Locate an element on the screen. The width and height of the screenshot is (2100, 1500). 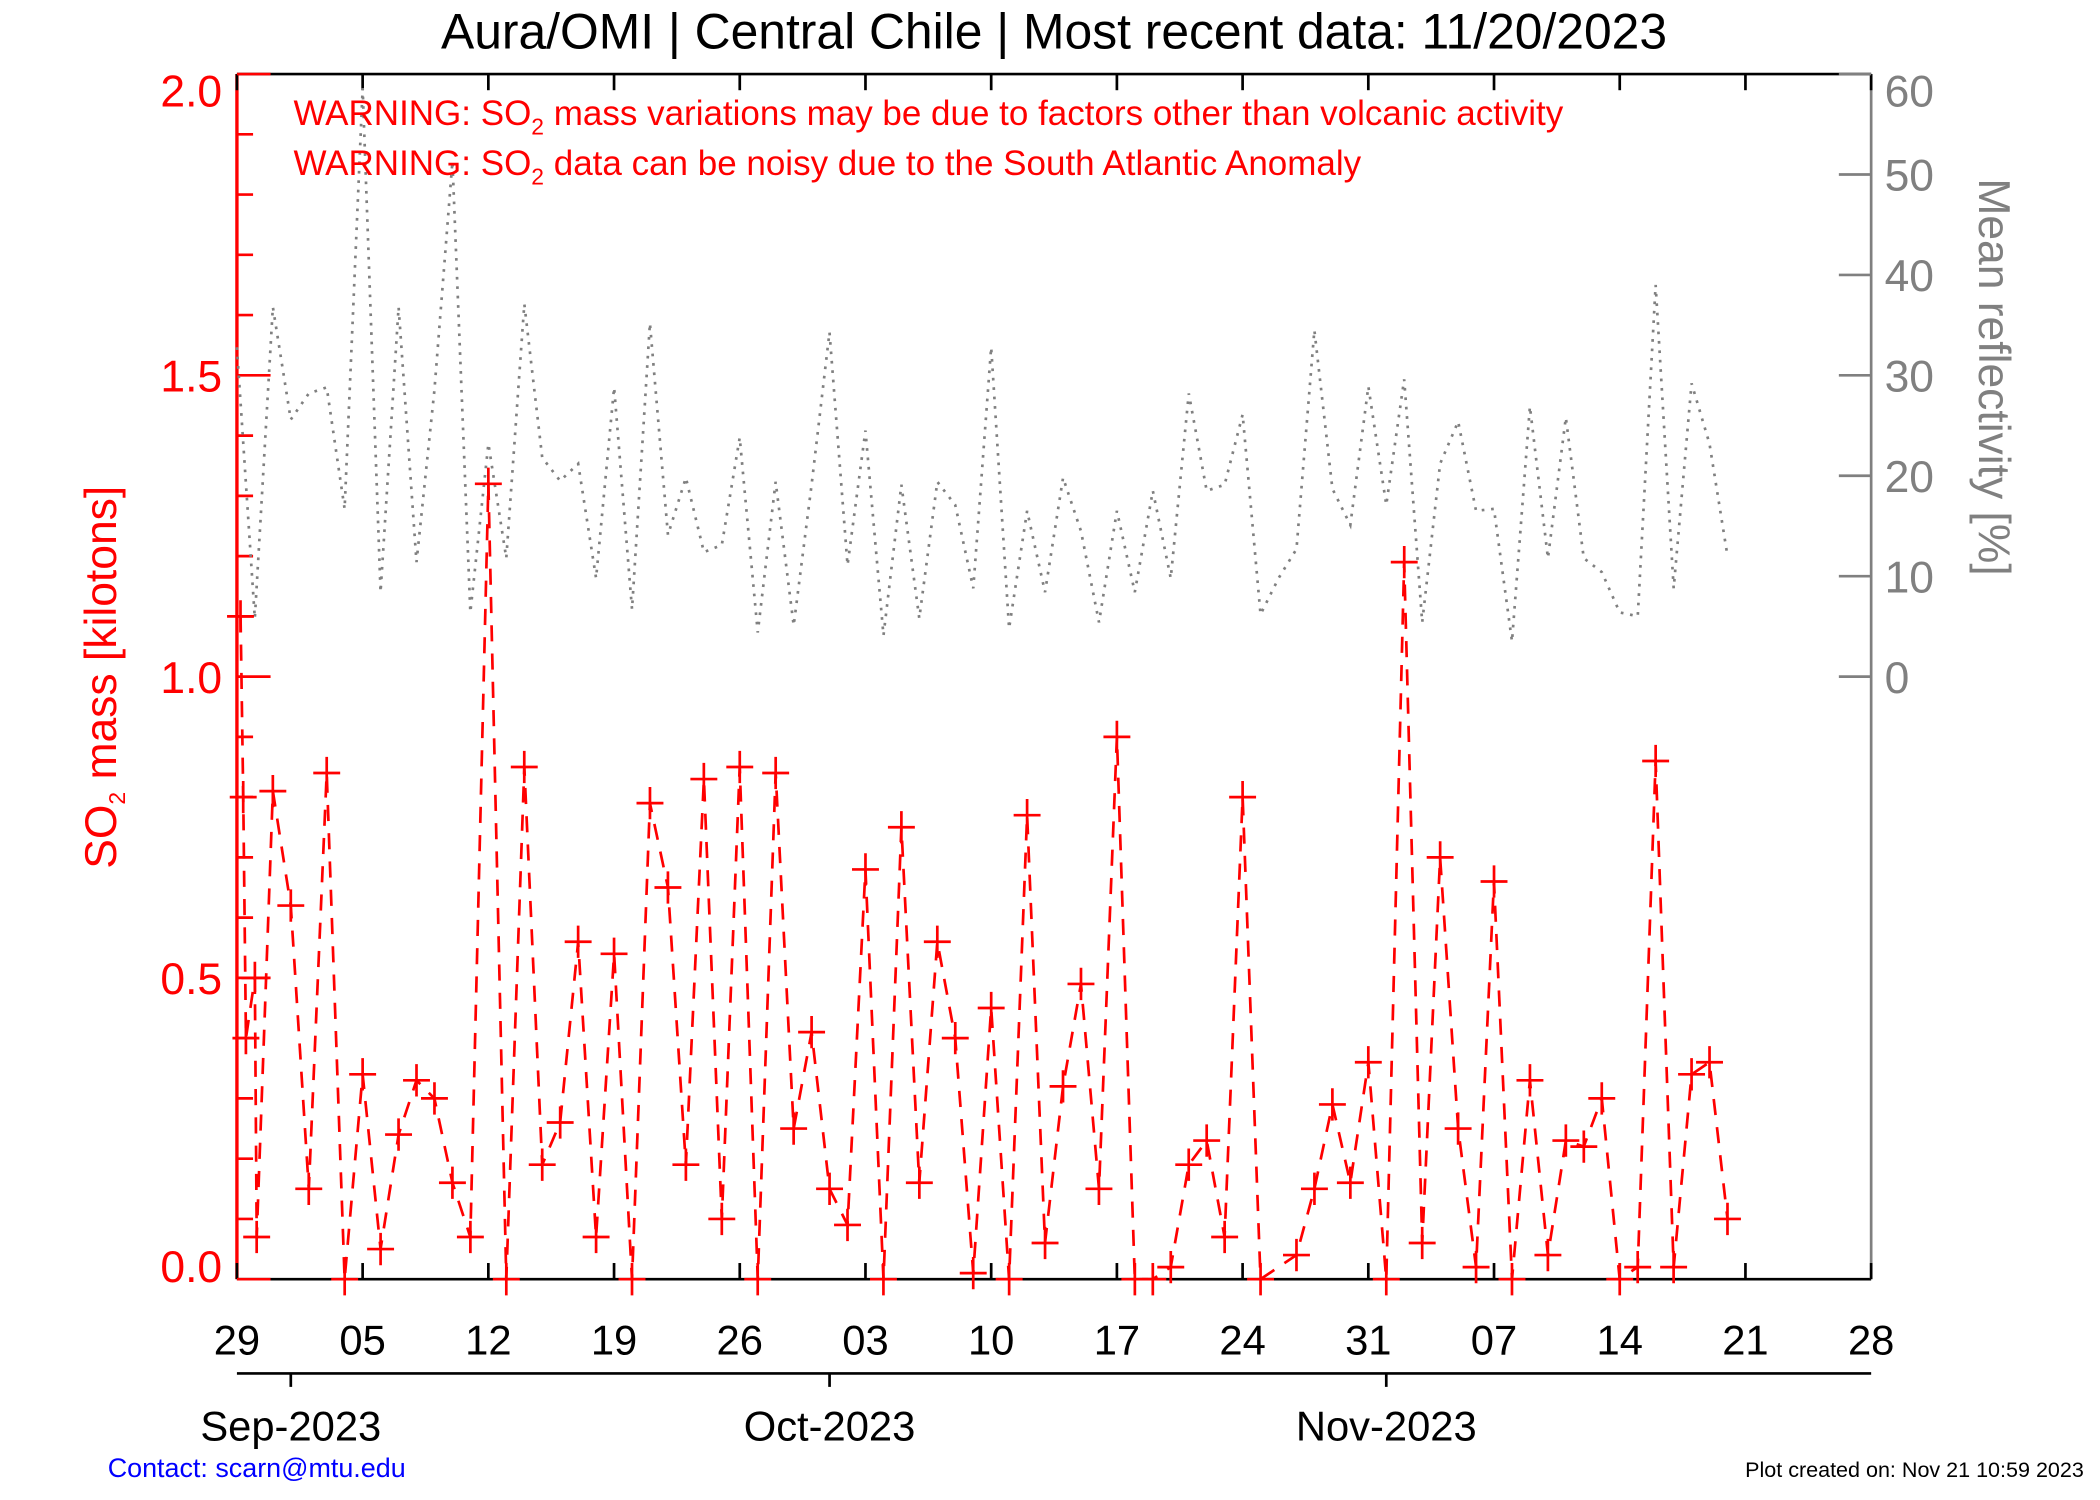
right-tick-label: 20 is located at coordinates (1909, 477).